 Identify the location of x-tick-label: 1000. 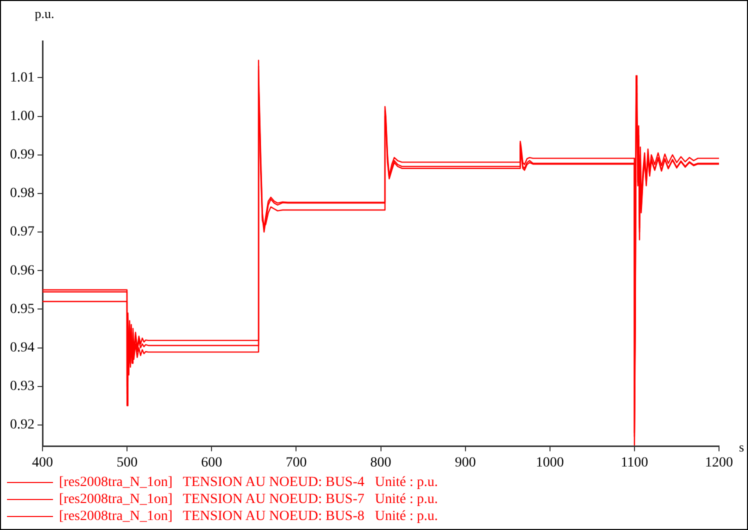
(550, 462).